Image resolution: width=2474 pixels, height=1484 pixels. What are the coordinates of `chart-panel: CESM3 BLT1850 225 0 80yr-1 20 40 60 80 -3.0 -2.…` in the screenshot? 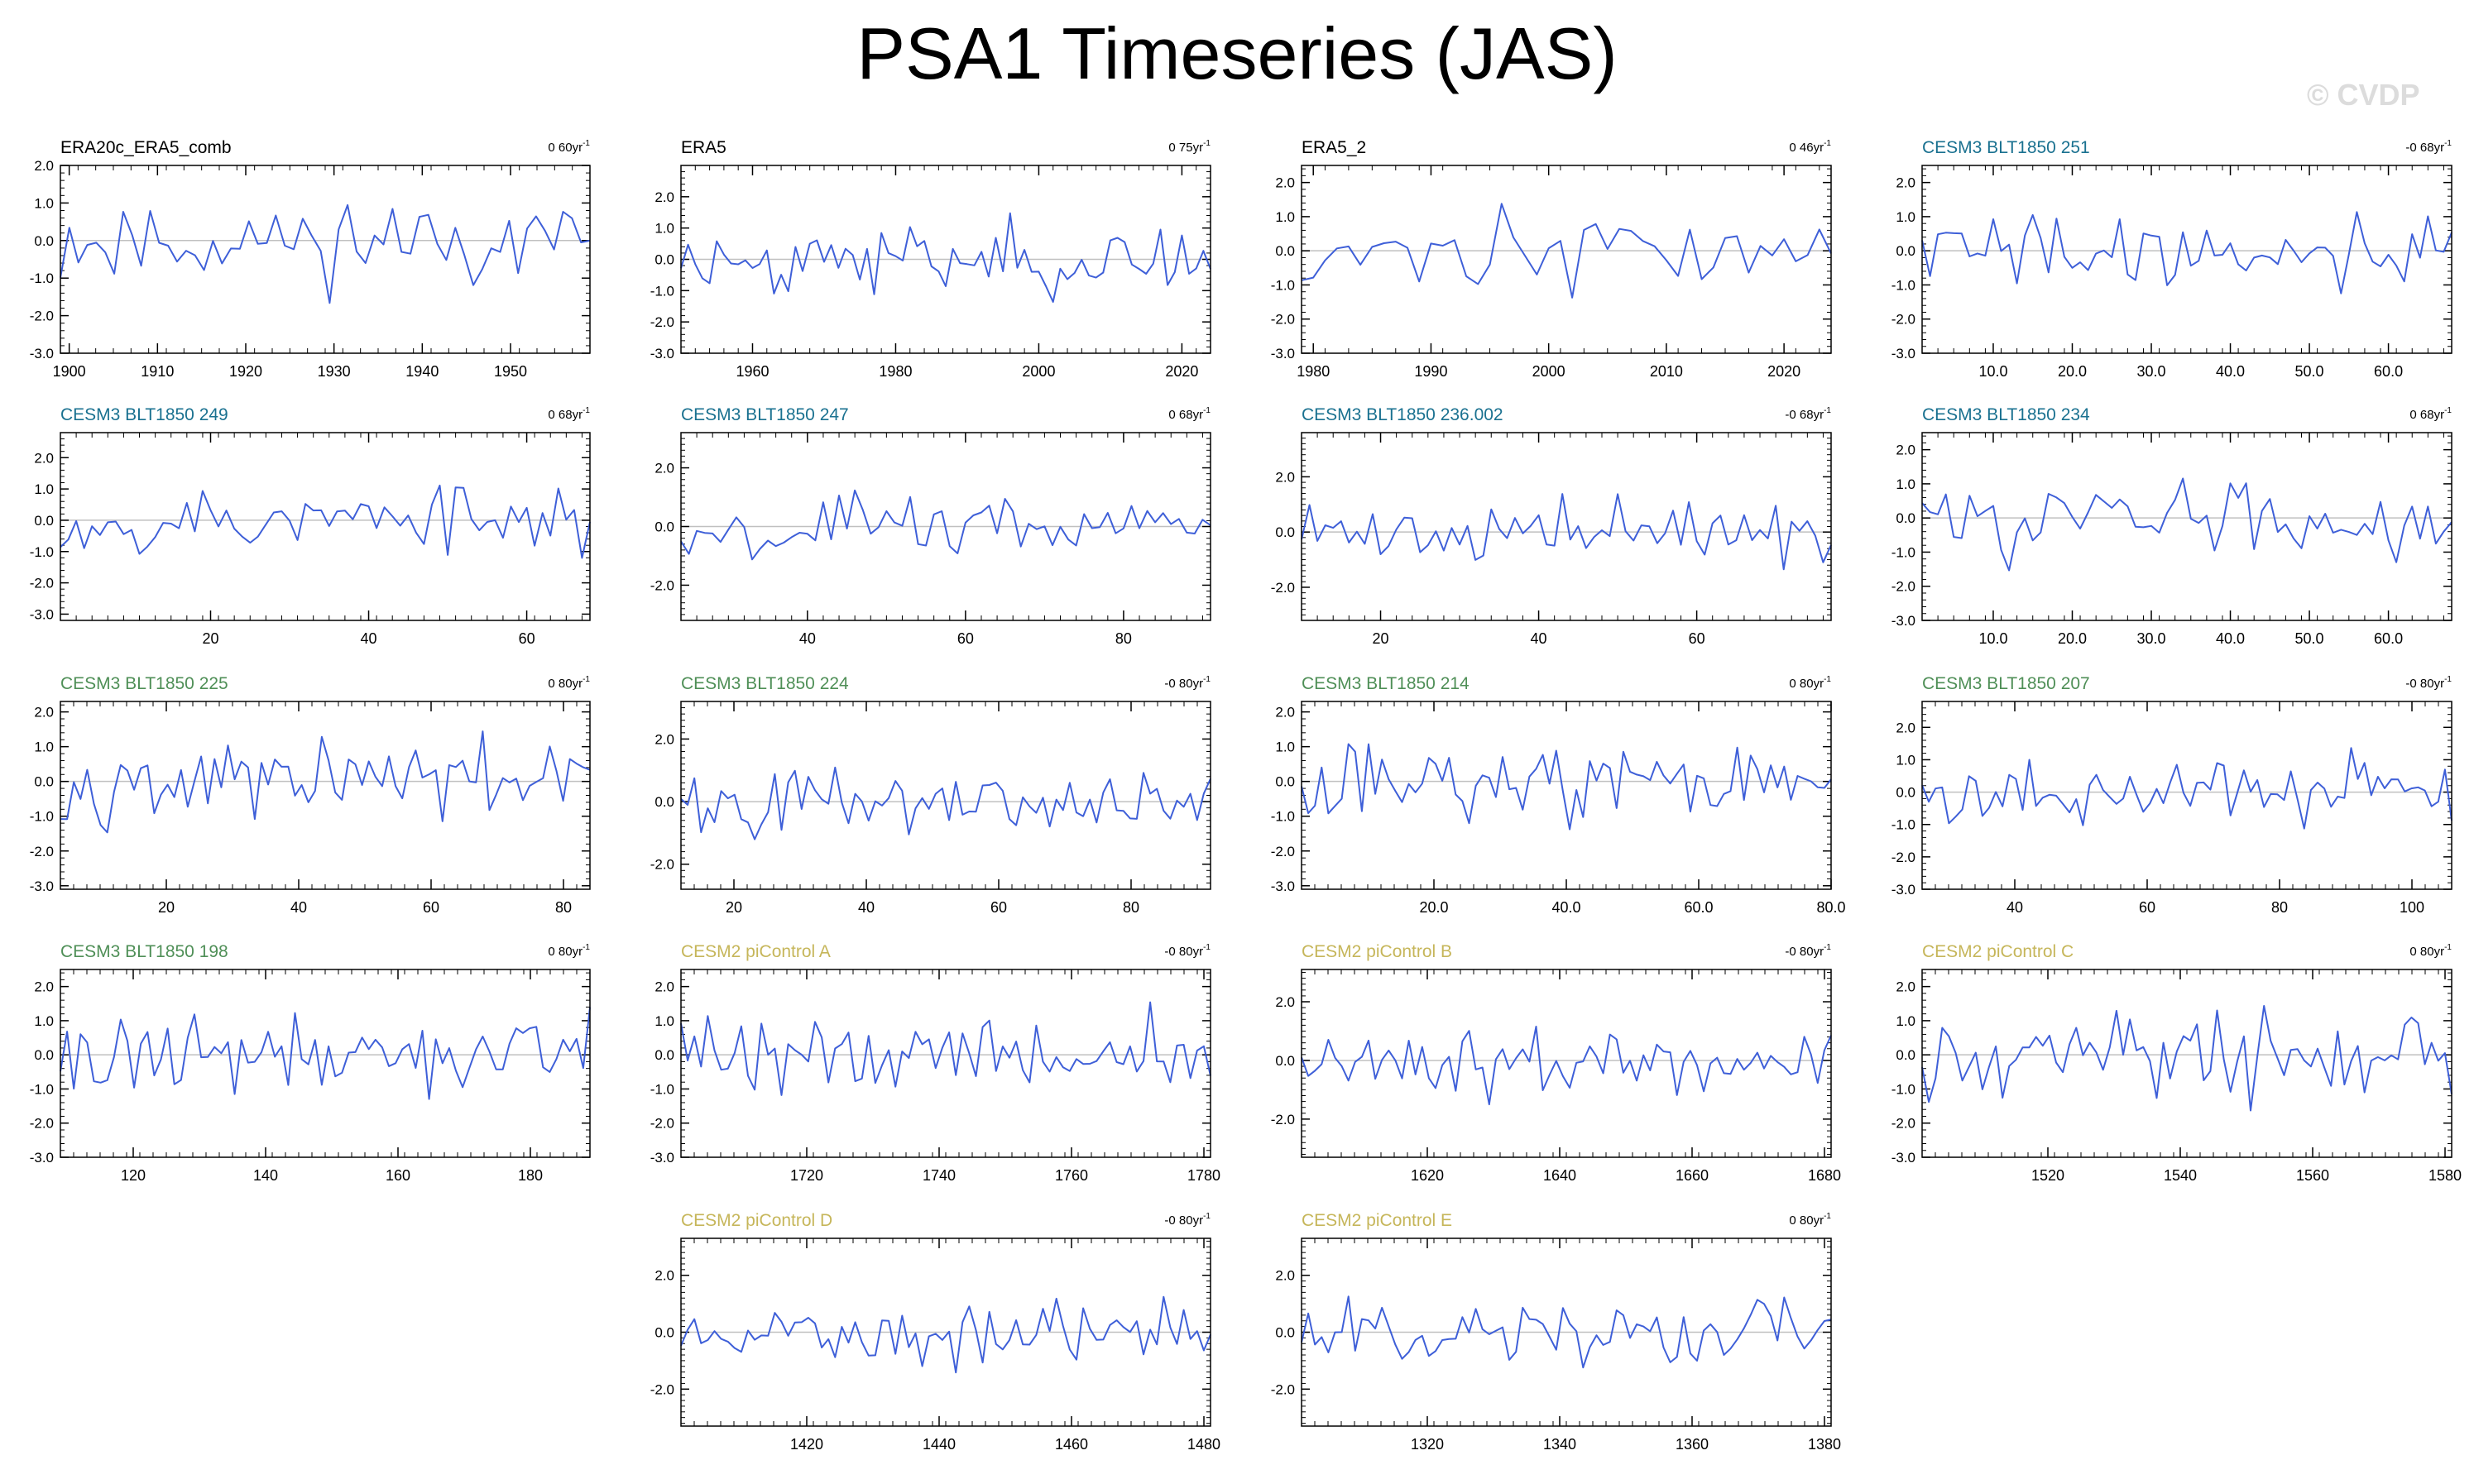 It's located at (311, 795).